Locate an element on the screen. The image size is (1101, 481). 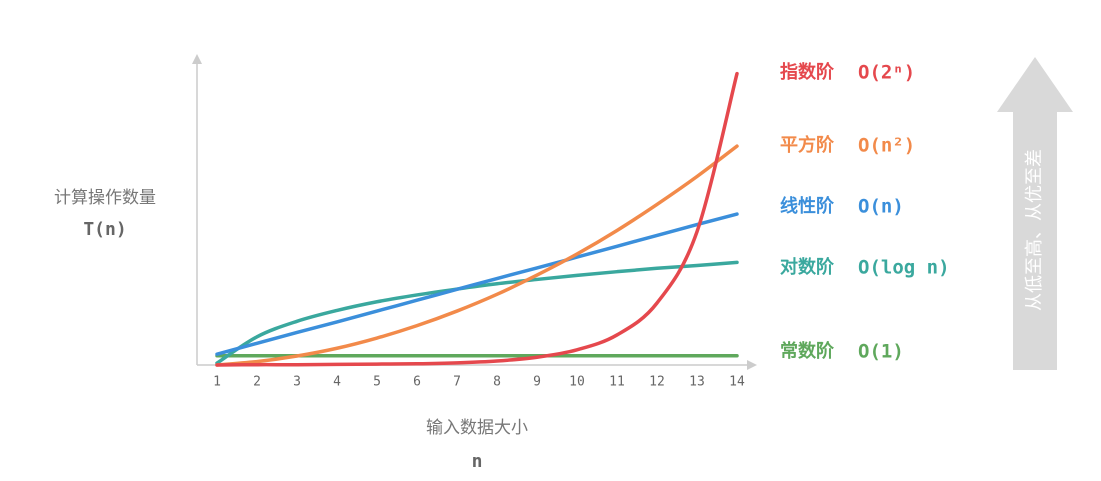
x-tick-label: 10 is located at coordinates (577, 382).